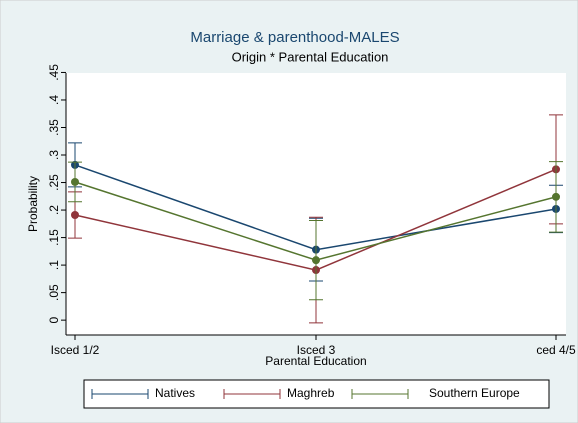  Describe the element at coordinates (294, 37) in the screenshot. I see `chart-title: Marriage & parenthood-MALES` at that location.